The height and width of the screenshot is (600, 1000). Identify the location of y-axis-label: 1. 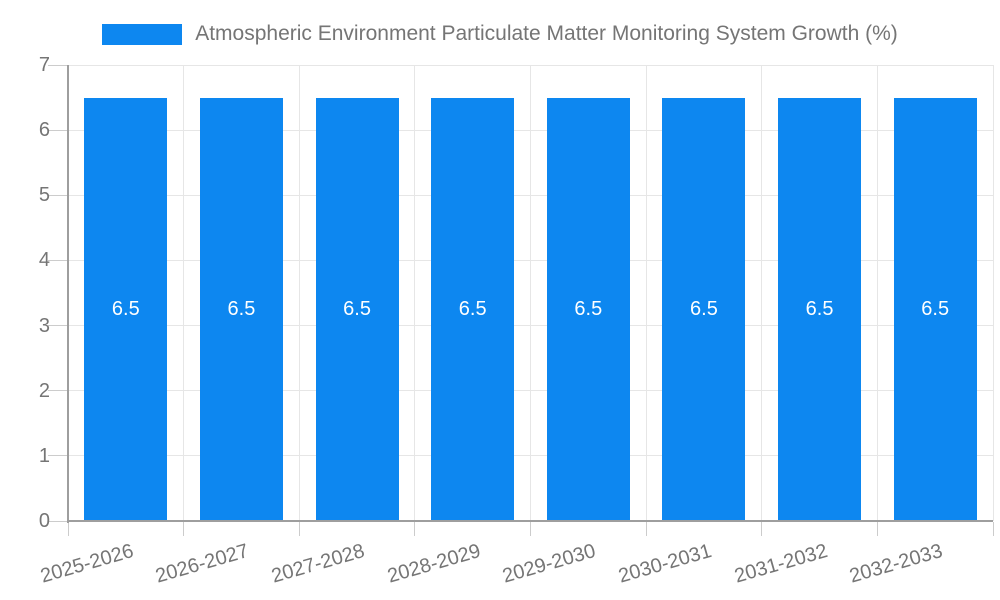
(44, 455).